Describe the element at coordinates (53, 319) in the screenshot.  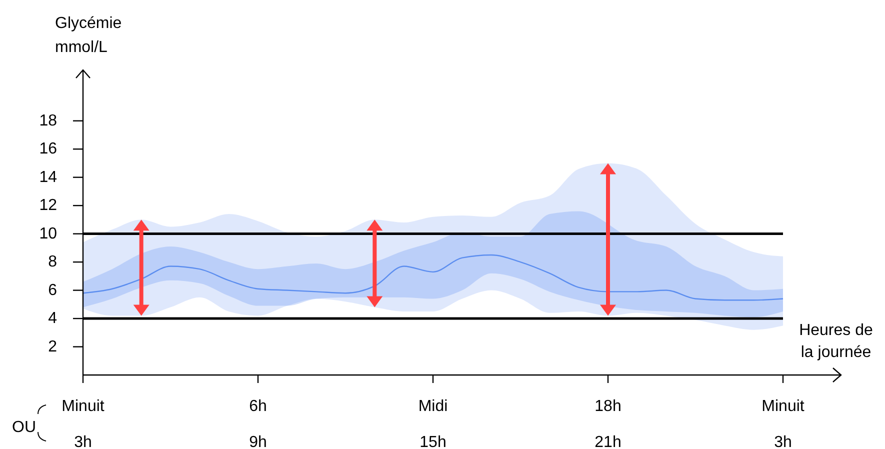
I see `y-tick-label: 4` at that location.